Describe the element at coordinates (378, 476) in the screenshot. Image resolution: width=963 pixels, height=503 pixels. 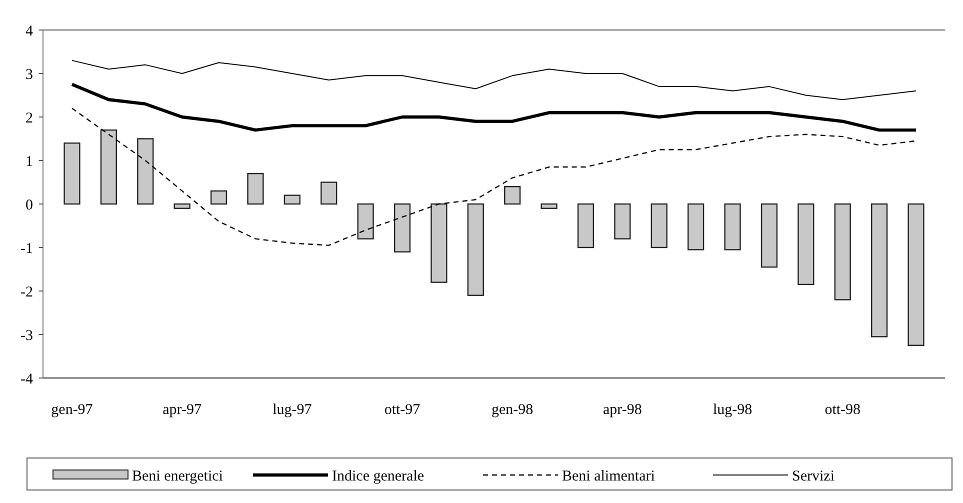
I see `legend-label: Indice generale` at that location.